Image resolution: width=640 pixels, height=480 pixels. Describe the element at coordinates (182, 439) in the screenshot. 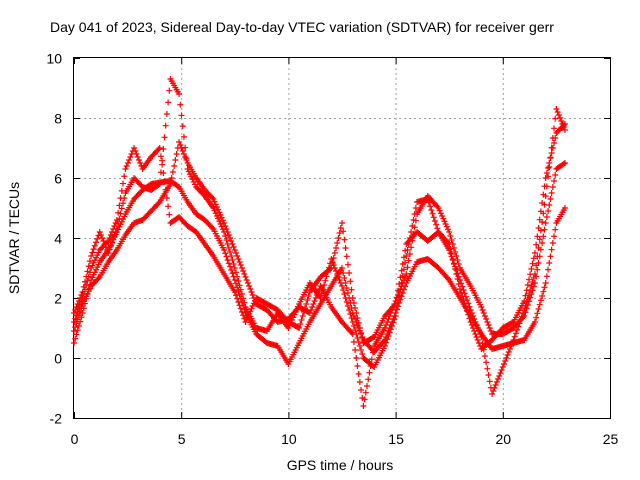

I see `x-tick-label: 5` at that location.